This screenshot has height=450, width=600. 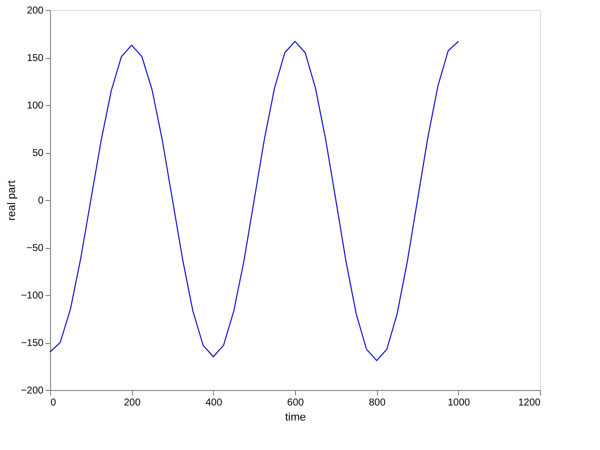 I want to click on y-tick-label: 150, so click(x=35, y=58).